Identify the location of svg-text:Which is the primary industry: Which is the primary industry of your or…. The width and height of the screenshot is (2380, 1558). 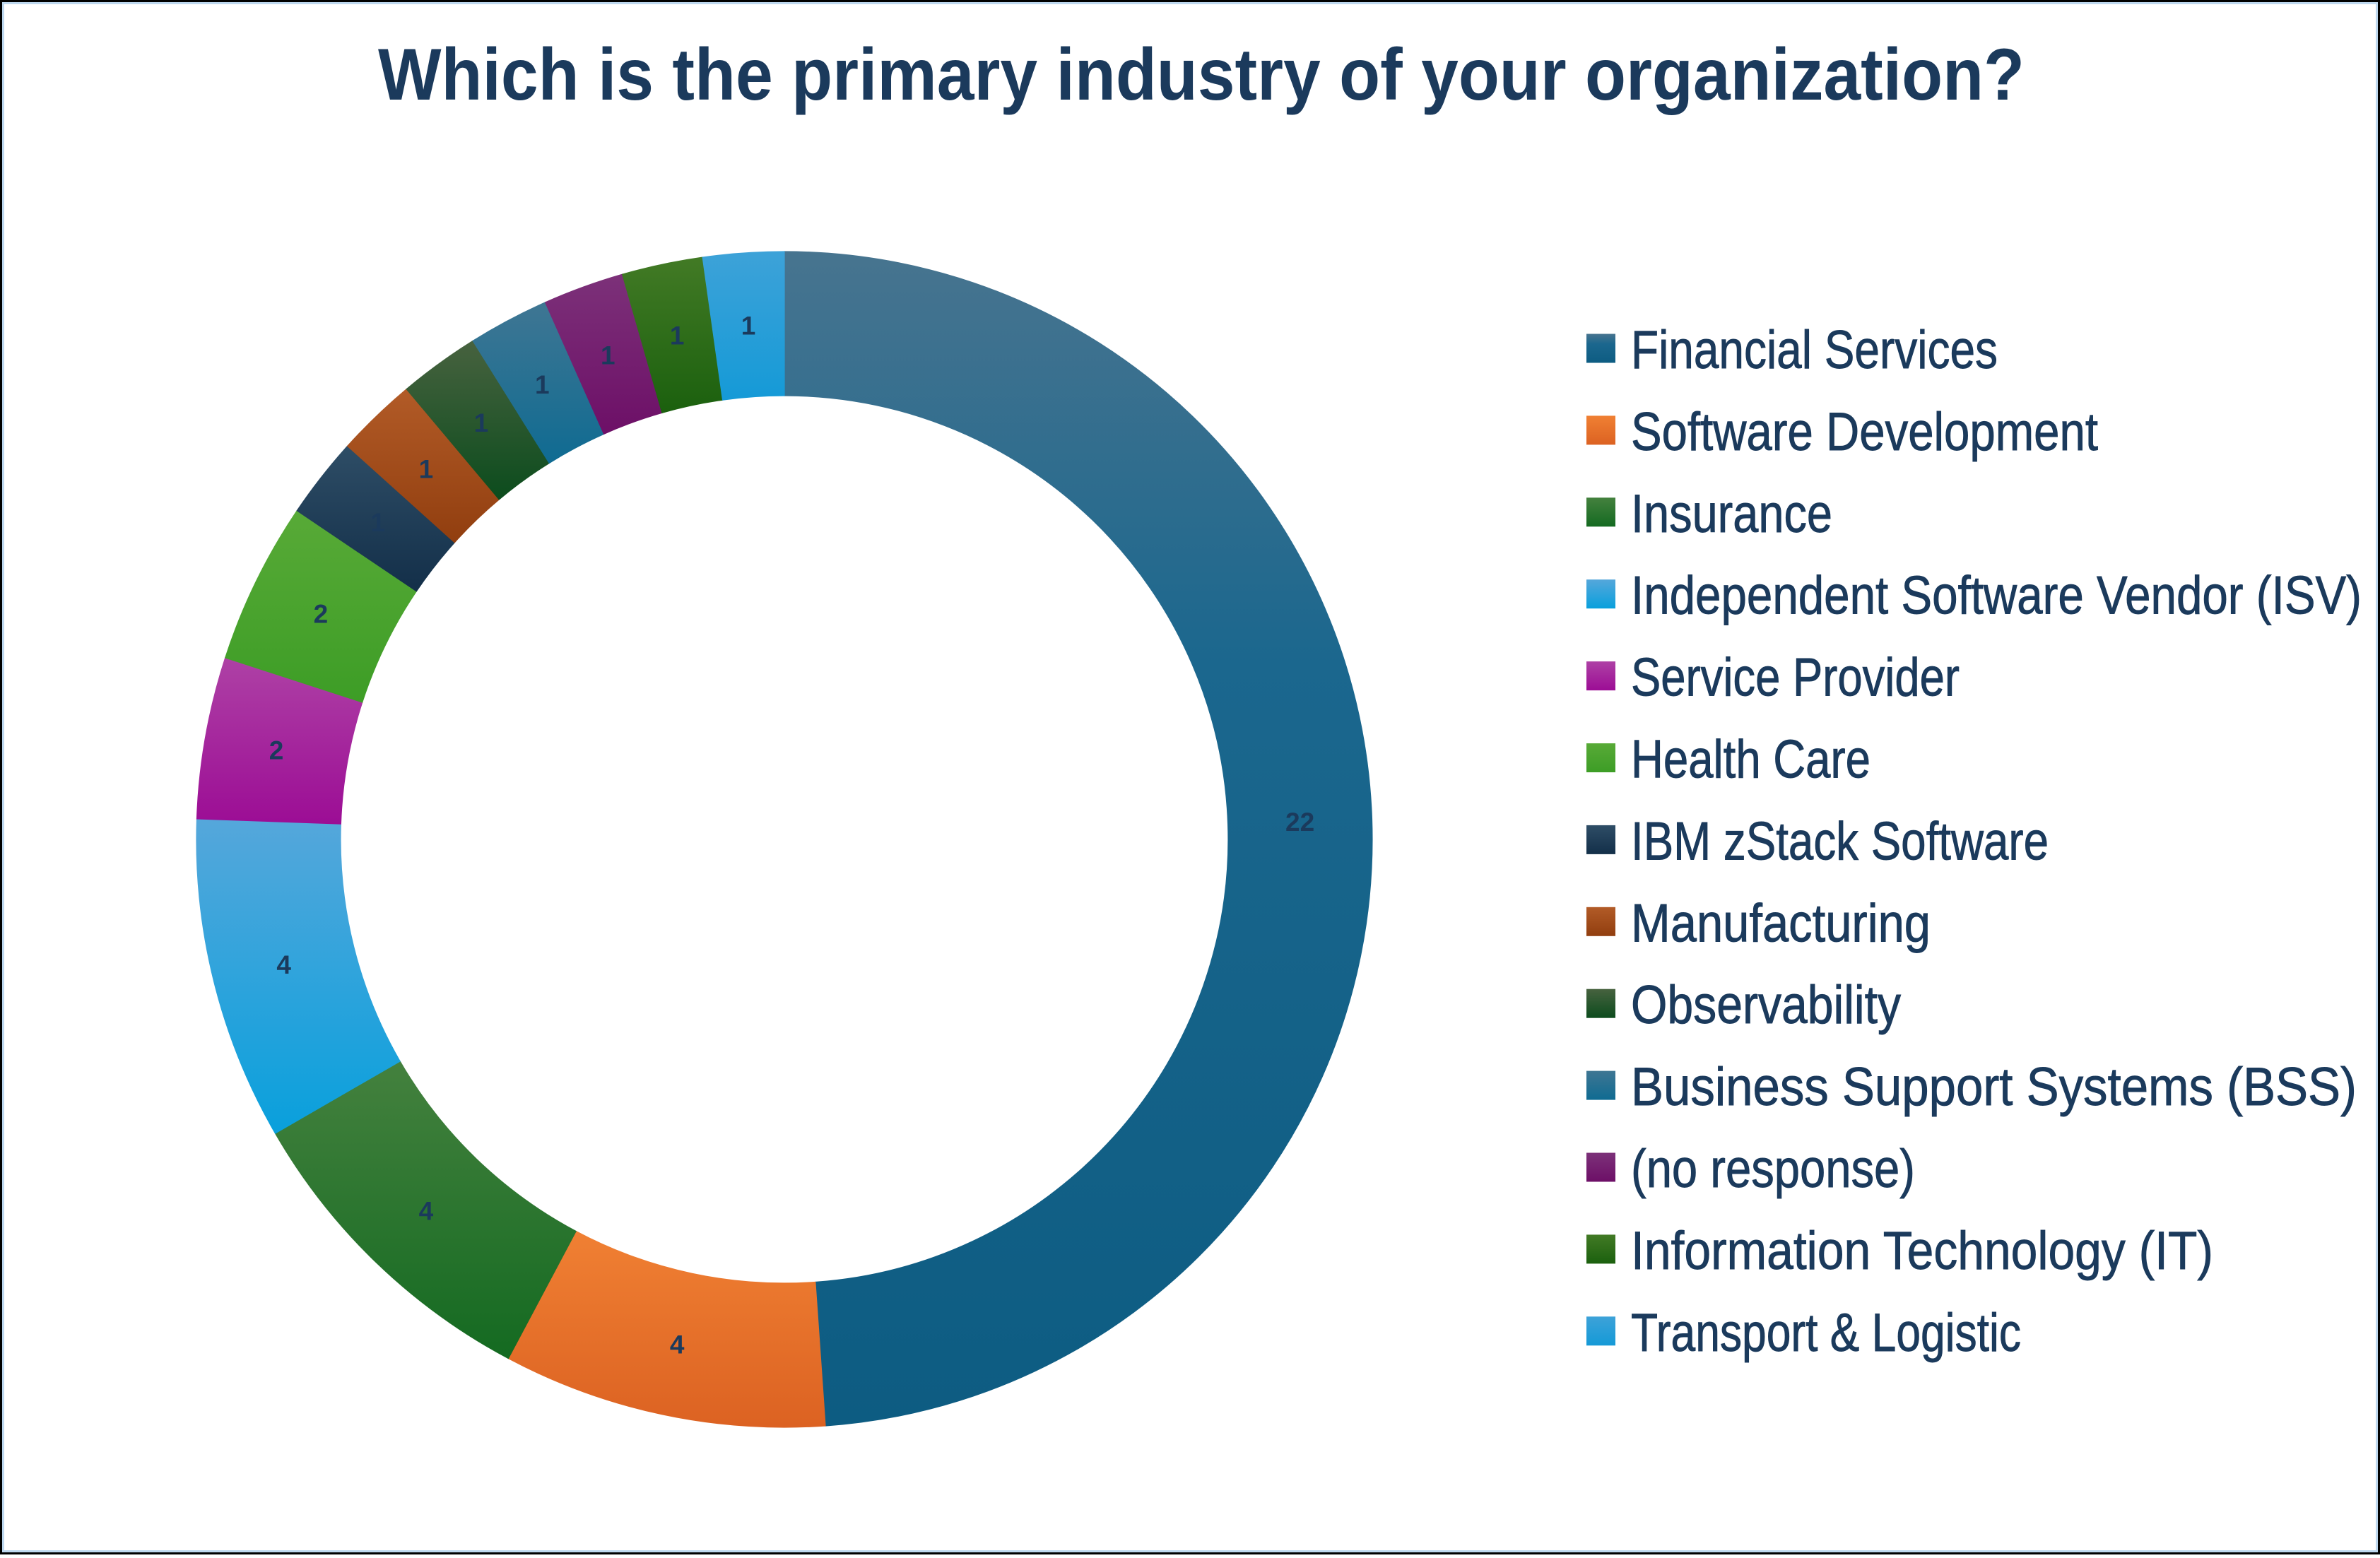
(1202, 75).